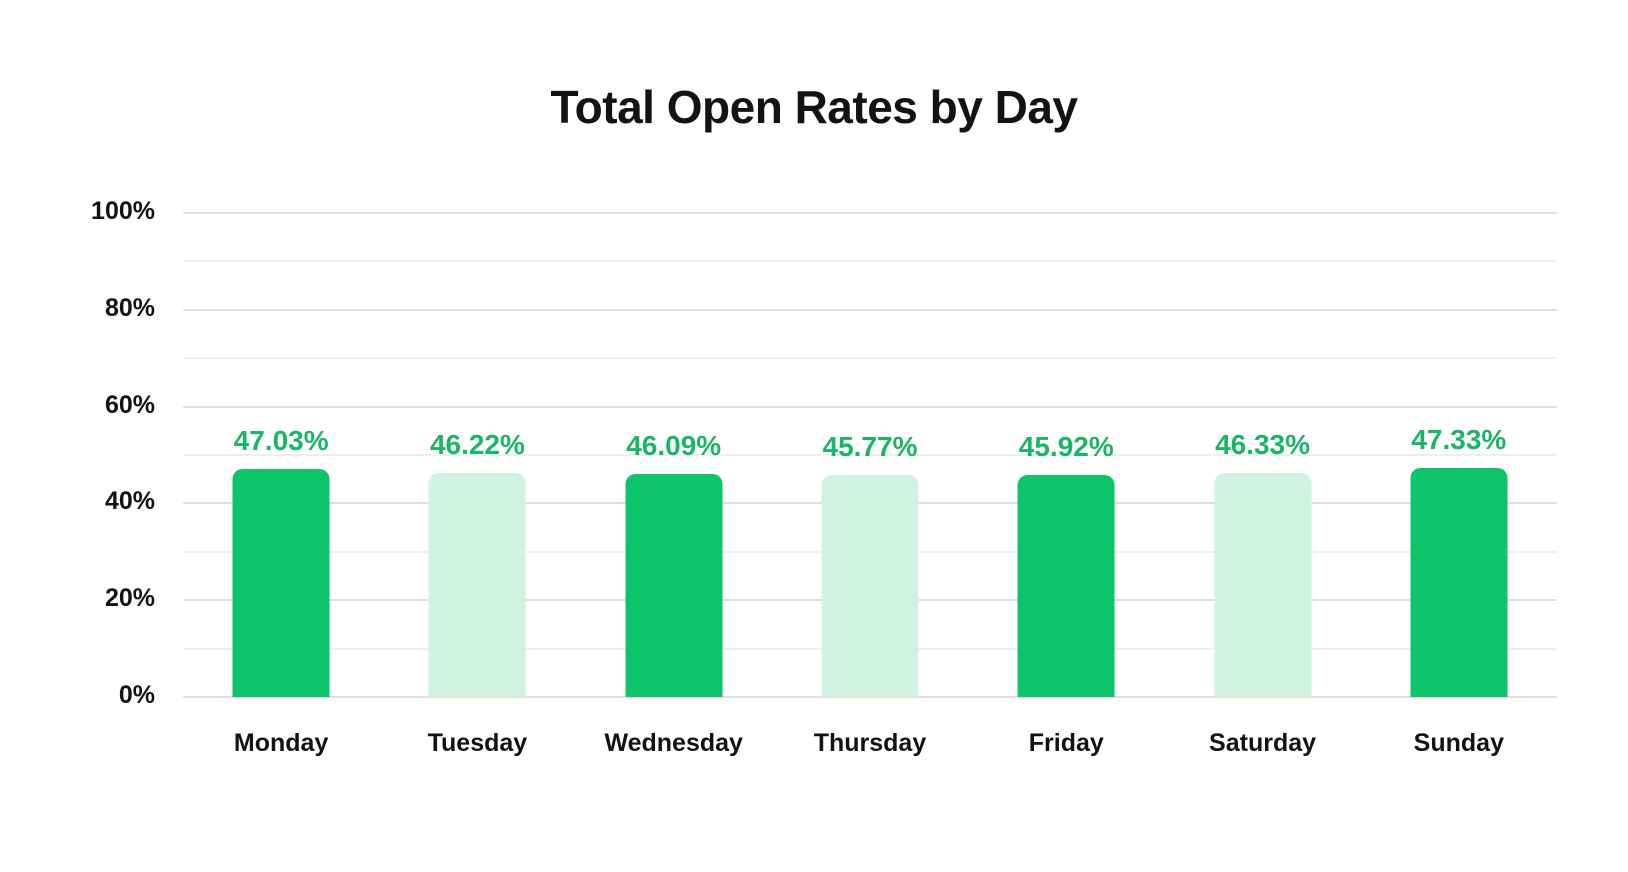 This screenshot has height=872, width=1628. What do you see at coordinates (673, 743) in the screenshot?
I see `x-axis-label-wednesday: Wednesday` at bounding box center [673, 743].